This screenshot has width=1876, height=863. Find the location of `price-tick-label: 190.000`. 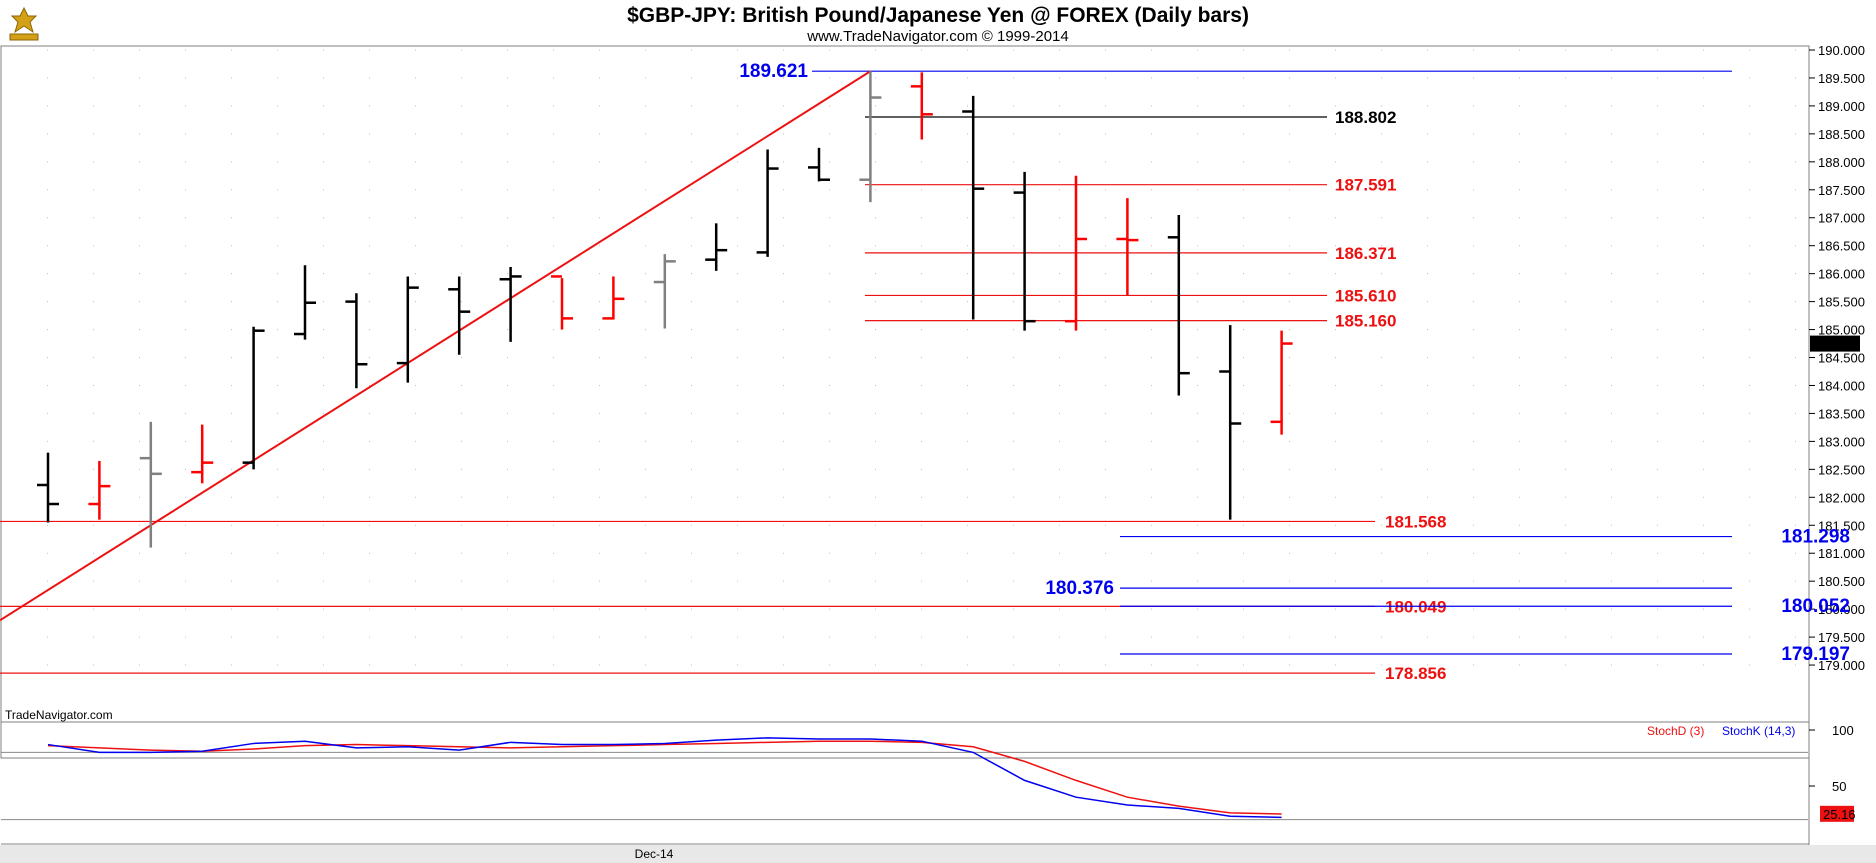

price-tick-label: 190.000 is located at coordinates (1841, 50).